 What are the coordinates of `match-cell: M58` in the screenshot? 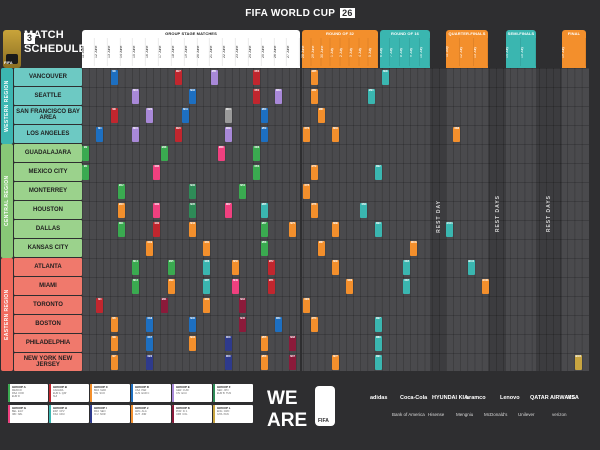 It's located at (264, 248).